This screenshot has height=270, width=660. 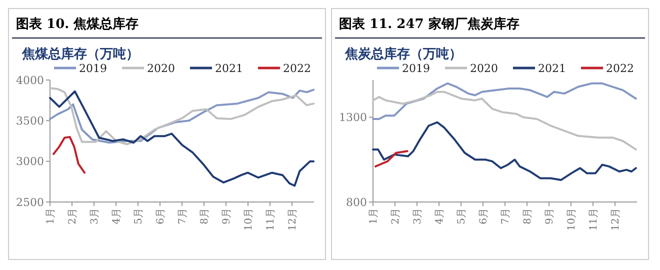 I want to click on y-tick-label: 800, so click(x=356, y=202).